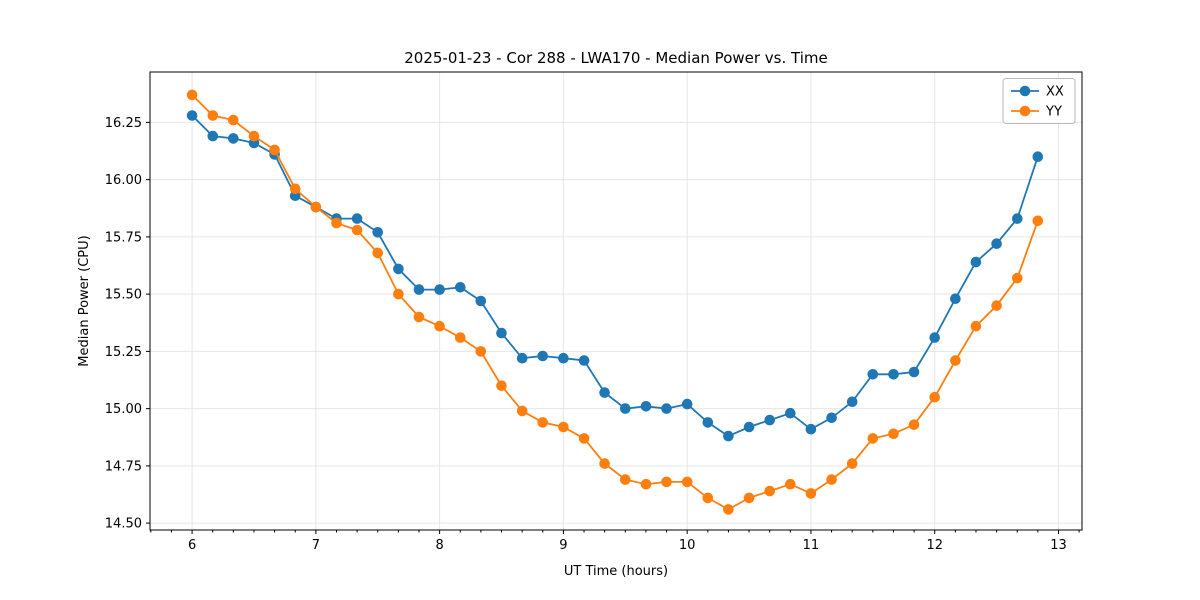 This screenshot has width=1200, height=600. What do you see at coordinates (123, 524) in the screenshot?
I see `y-tick-label: 14.50` at bounding box center [123, 524].